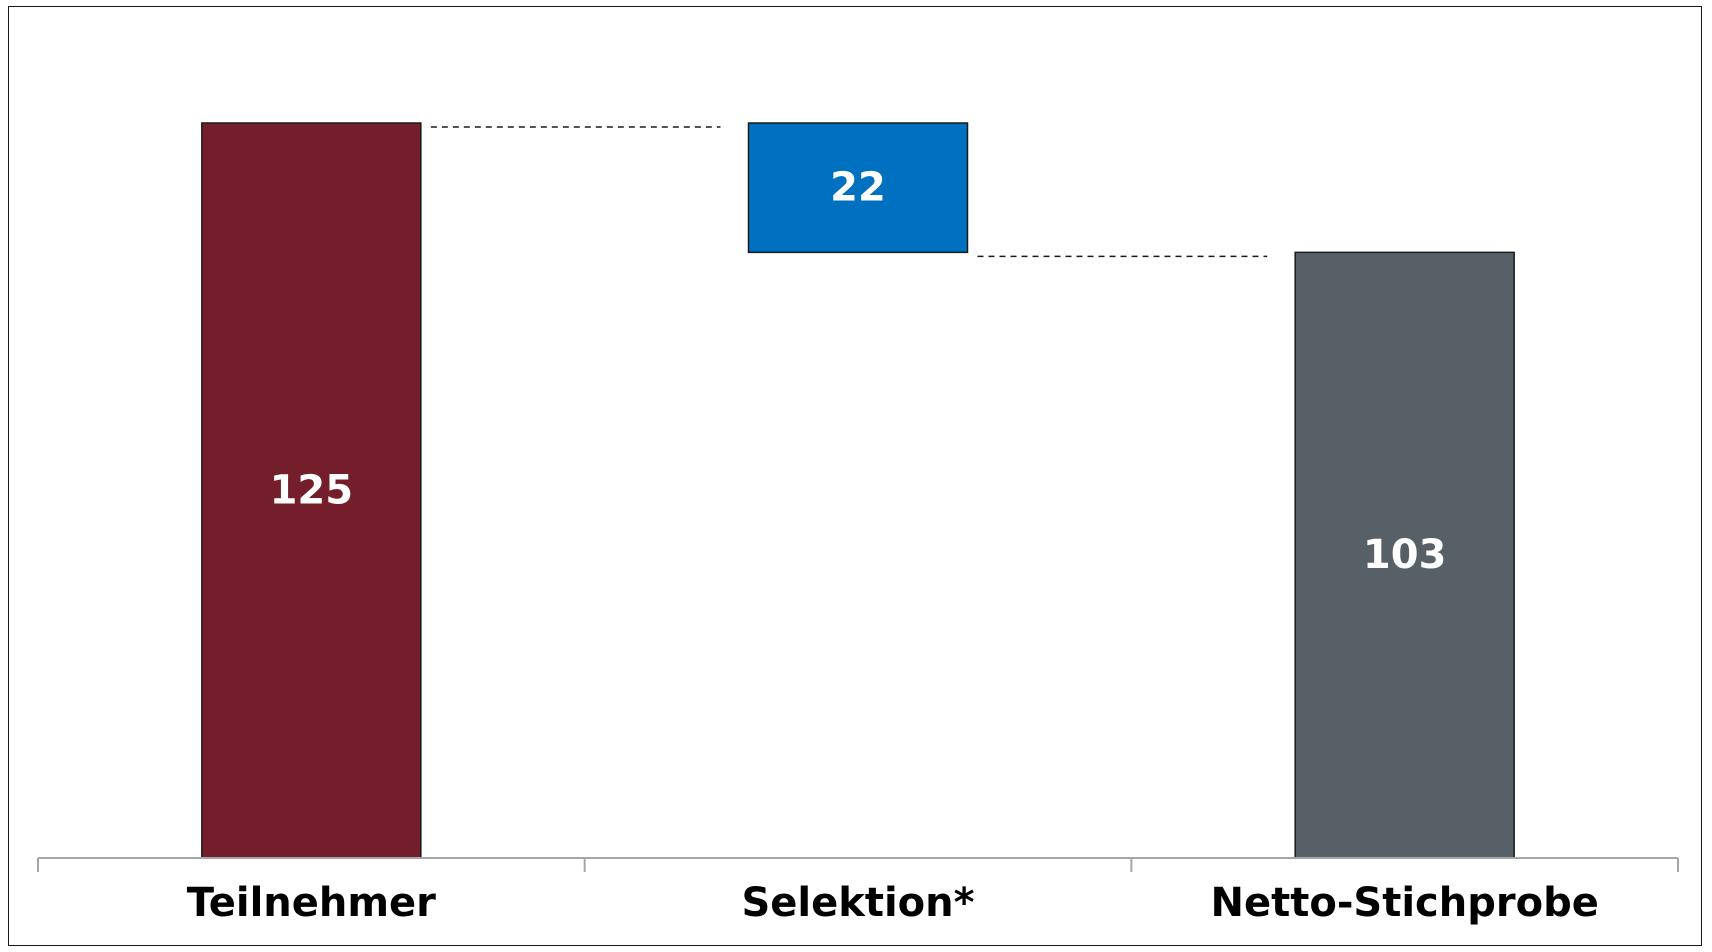 The height and width of the screenshot is (952, 1712). I want to click on x-axis, so click(858, 864).